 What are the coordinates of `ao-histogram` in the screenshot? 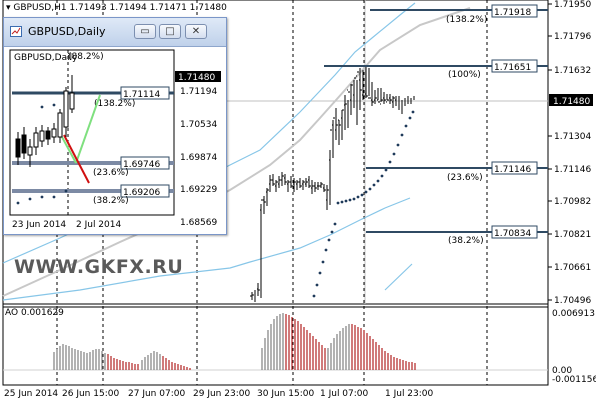 It's located at (234, 341).